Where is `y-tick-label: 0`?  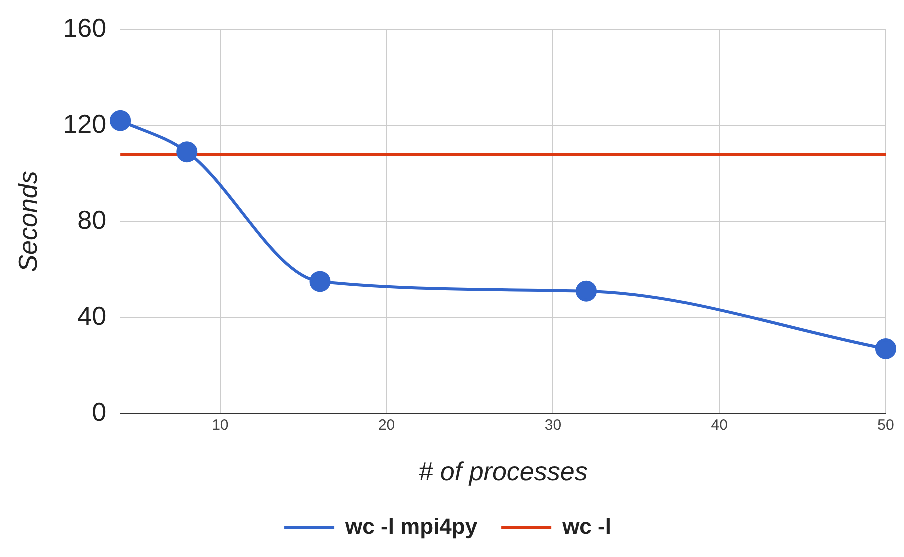 y-tick-label: 0 is located at coordinates (99, 411).